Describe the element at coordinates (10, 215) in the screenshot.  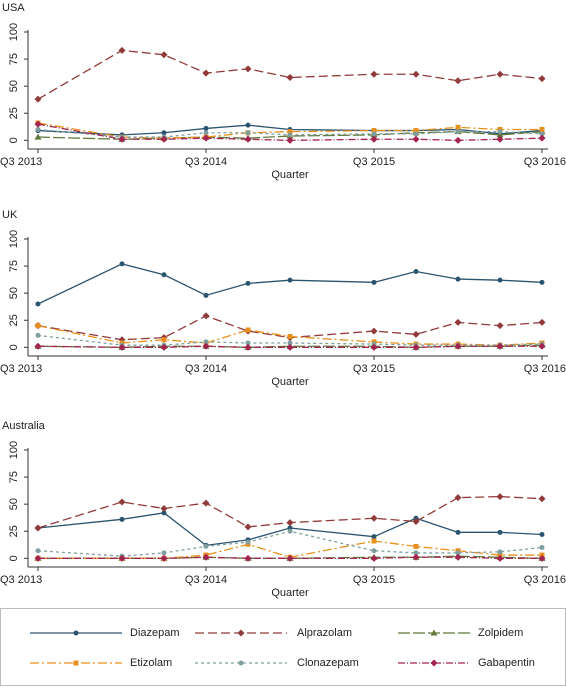
I see `panel-title: UK` at that location.